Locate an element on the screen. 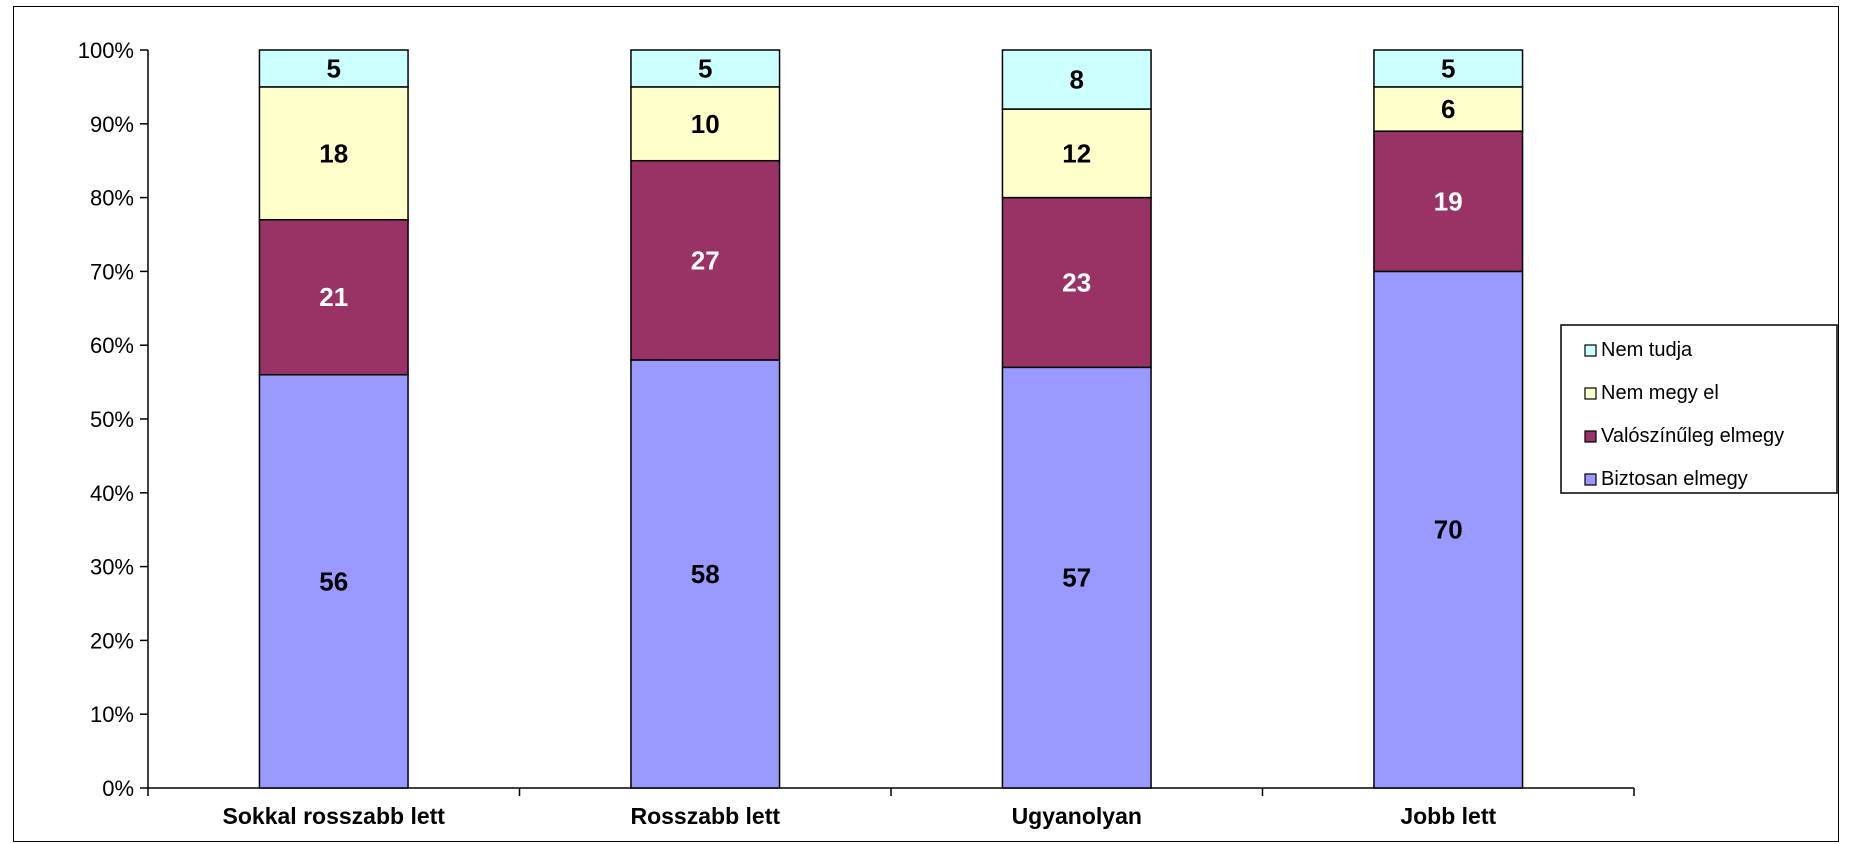 This screenshot has width=1849, height=844. data-label: 27 is located at coordinates (705, 260).